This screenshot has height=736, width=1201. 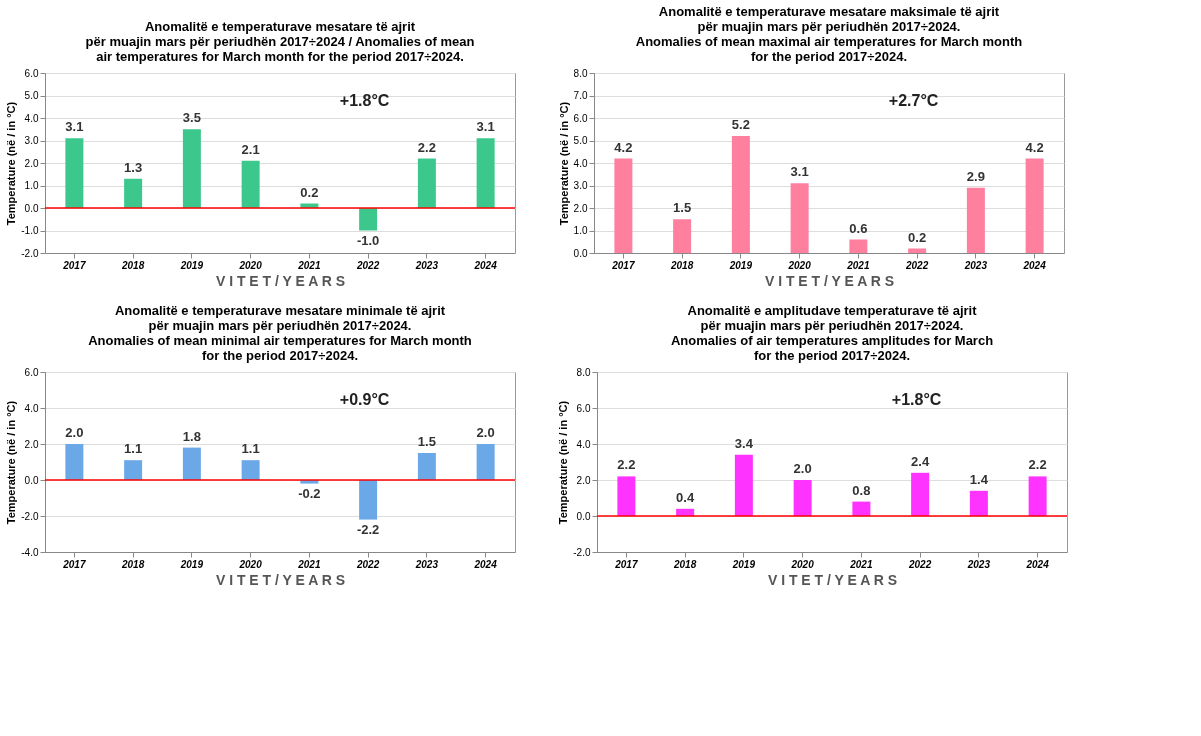 What do you see at coordinates (979, 479) in the screenshot?
I see `data-label: 1.4` at bounding box center [979, 479].